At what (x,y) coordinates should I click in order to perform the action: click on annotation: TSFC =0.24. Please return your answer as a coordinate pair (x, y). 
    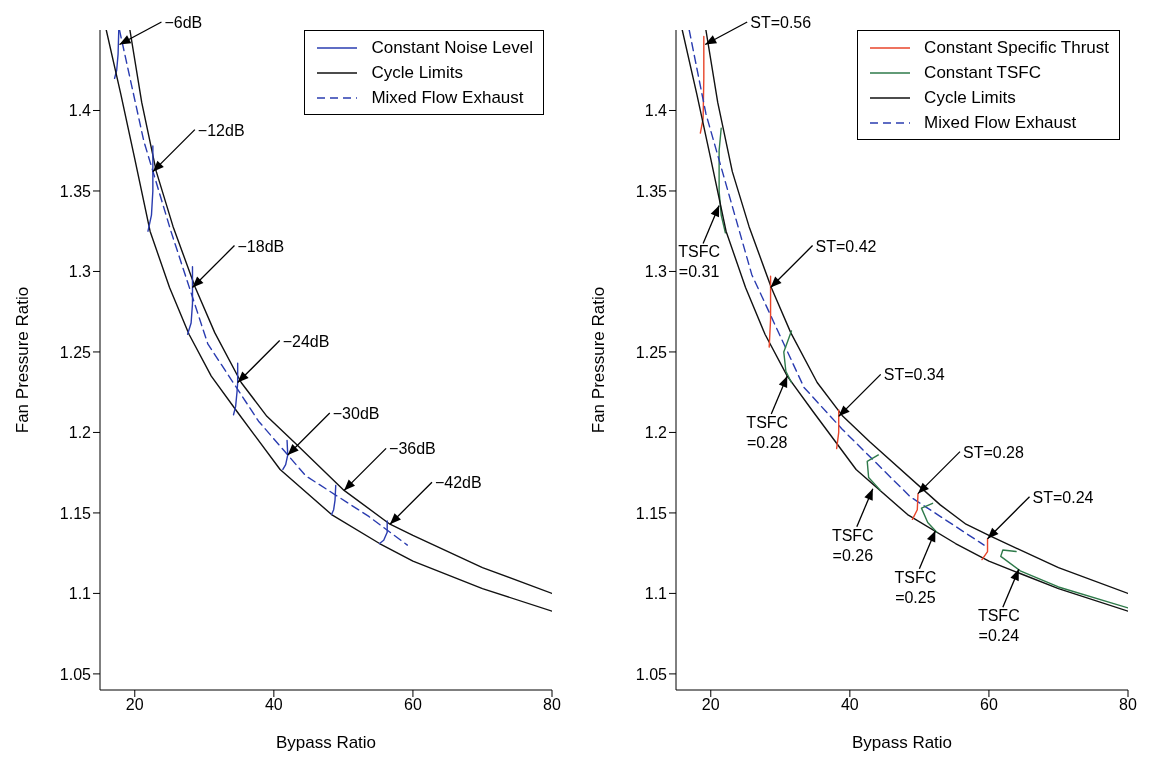
    Looking at the image, I should click on (998, 626).